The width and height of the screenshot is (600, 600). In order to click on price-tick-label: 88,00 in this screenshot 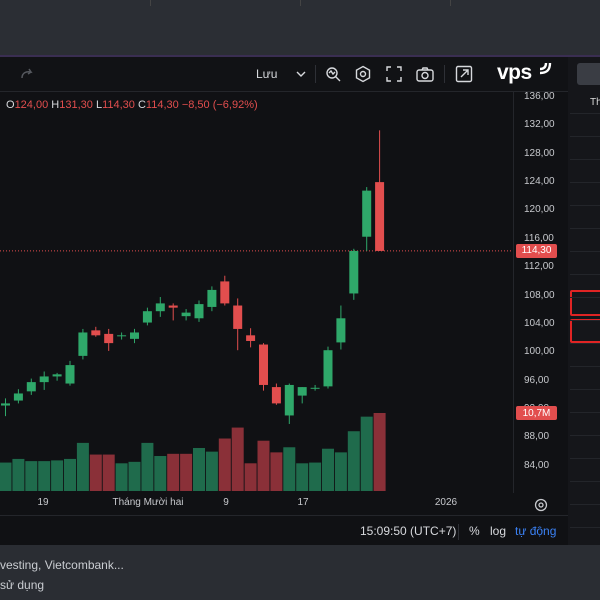, I will do `click(537, 437)`.